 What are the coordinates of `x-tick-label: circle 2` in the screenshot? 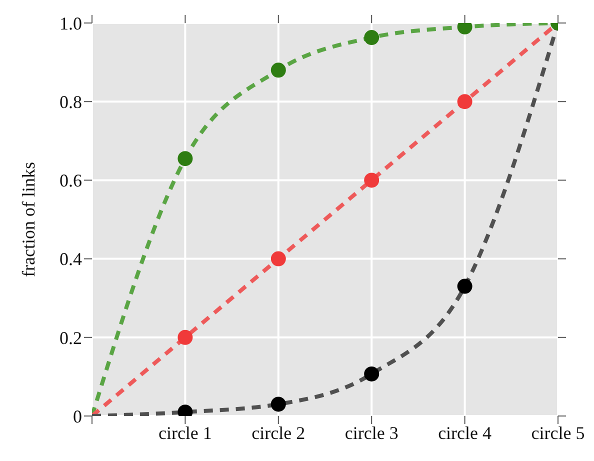 It's located at (279, 432).